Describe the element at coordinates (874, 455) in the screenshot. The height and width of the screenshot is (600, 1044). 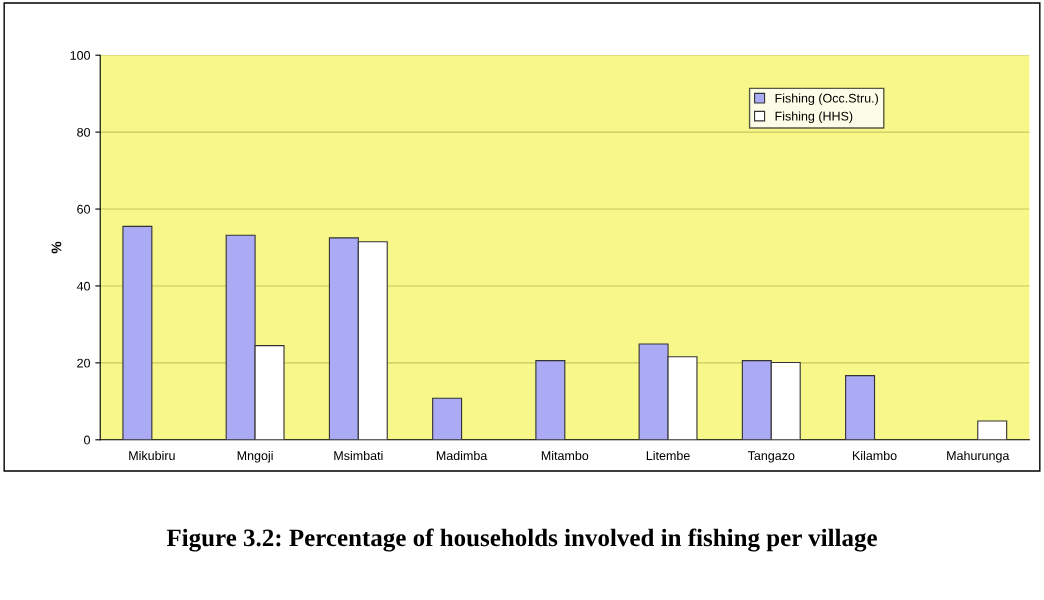
I see `x-tick-label: Kilambo` at that location.